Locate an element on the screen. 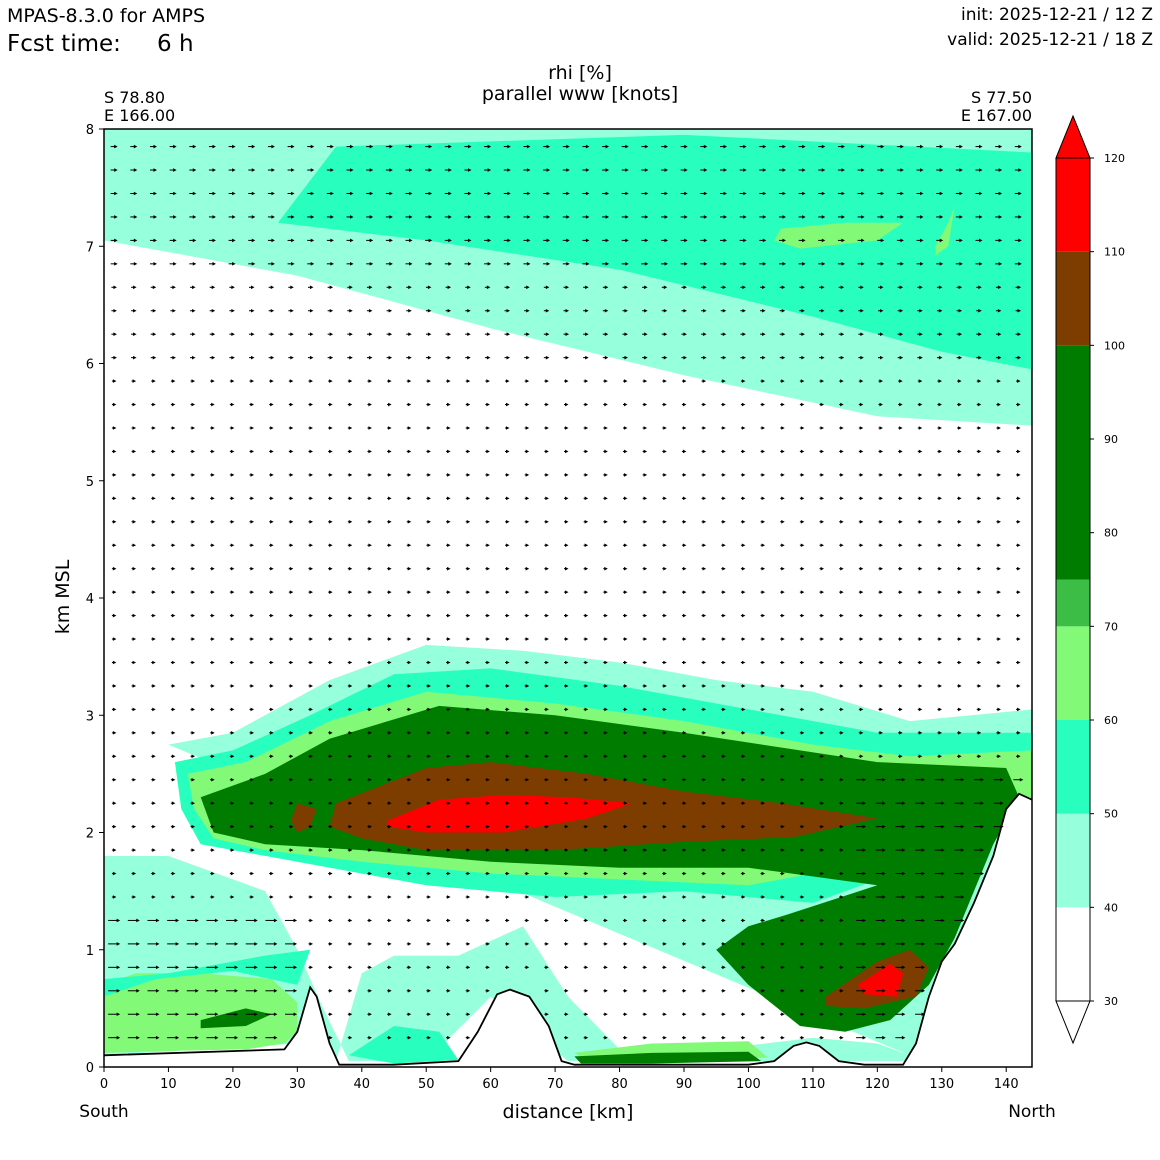 The width and height of the screenshot is (1160, 1160). colorbar-extend-max is located at coordinates (1073, 136).